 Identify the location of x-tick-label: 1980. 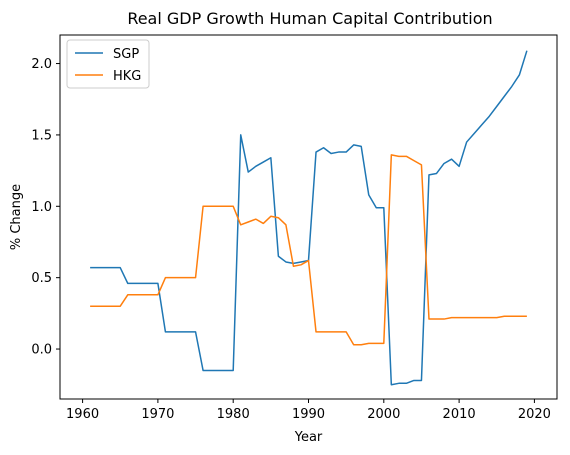
(233, 414).